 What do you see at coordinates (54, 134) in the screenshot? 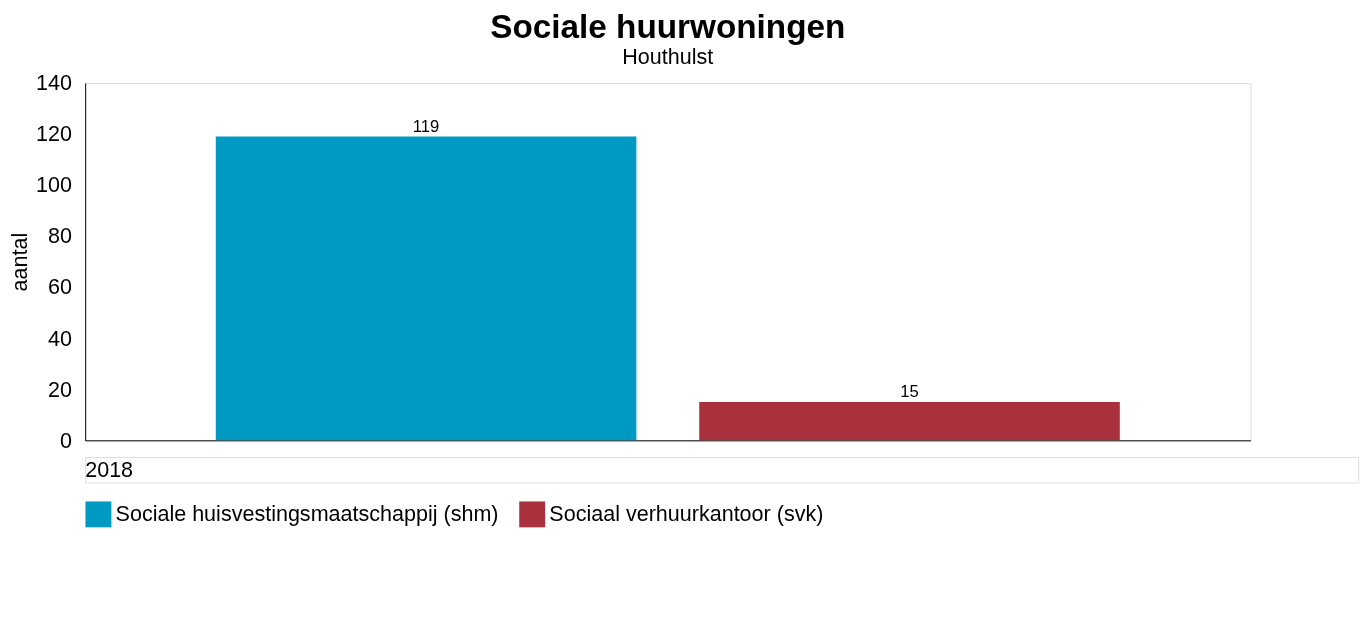
I see `y-tick-label: 120` at bounding box center [54, 134].